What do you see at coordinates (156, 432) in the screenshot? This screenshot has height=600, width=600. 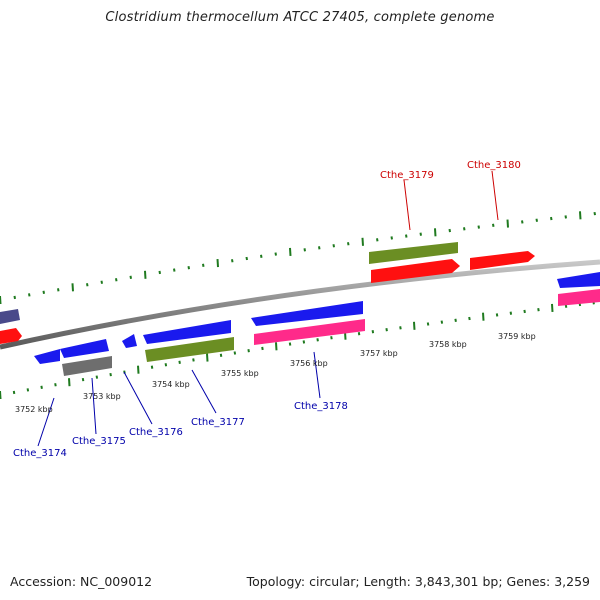 I see `gene-label-cthe-3176: Cthe_3176` at bounding box center [156, 432].